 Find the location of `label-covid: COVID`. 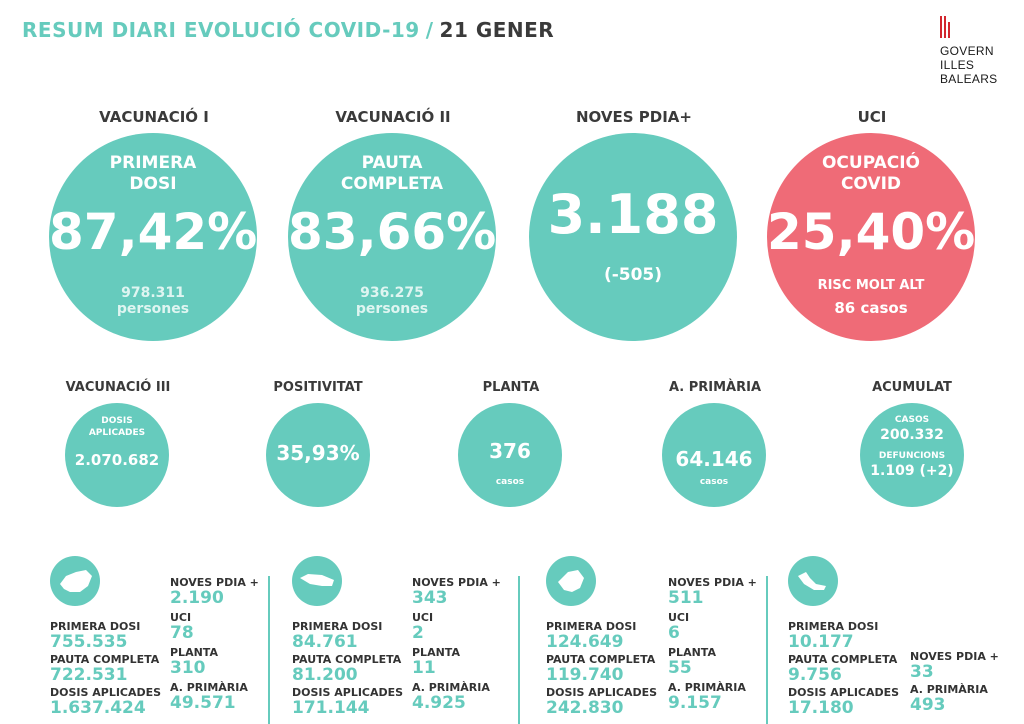

label-covid: COVID is located at coordinates (871, 184).